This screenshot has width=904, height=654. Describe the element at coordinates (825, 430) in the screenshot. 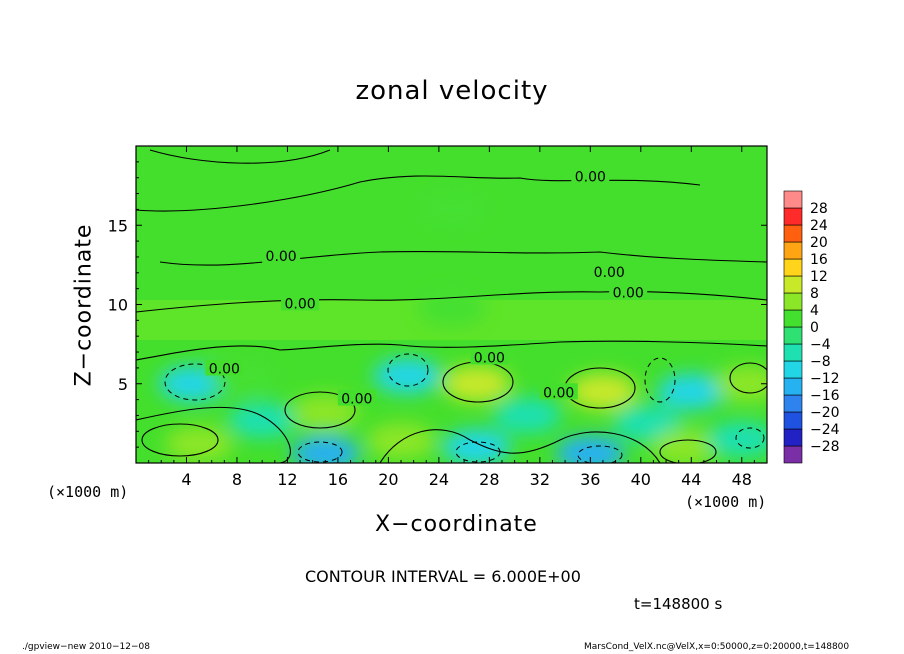

I see `colorbar-label: −24` at that location.